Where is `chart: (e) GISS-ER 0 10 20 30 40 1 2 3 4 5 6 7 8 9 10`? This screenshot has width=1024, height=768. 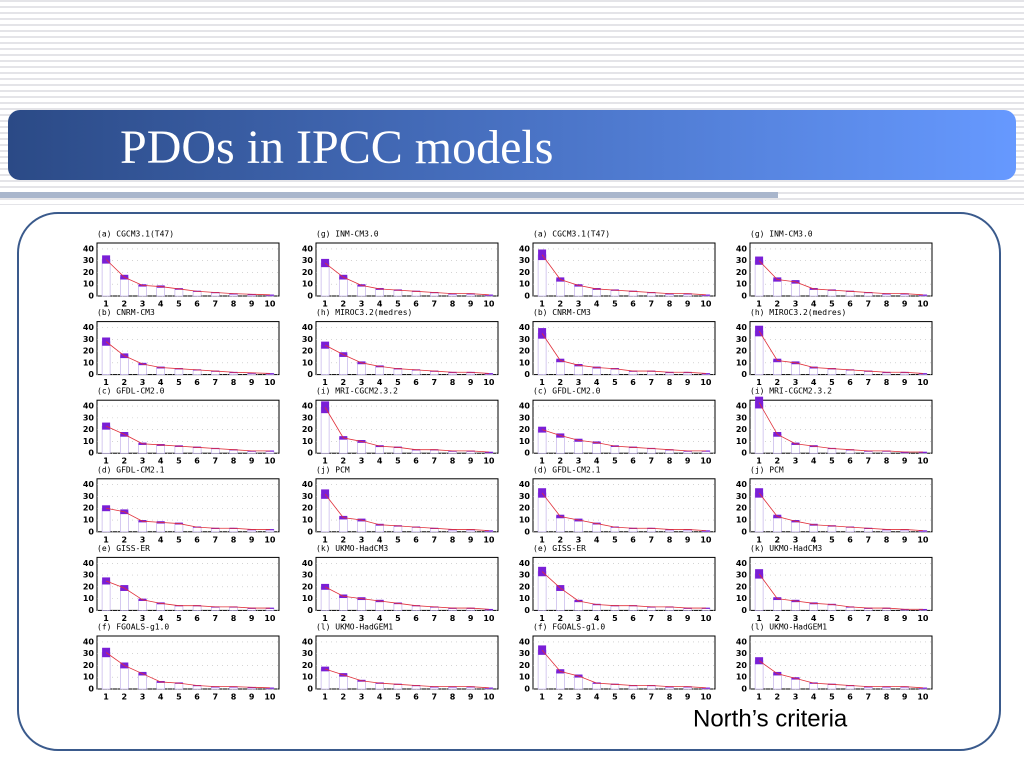
chart: (e) GISS-ER 0 10 20 30 40 1 2 3 4 5 6 7 8 9 10 is located at coordinates (181, 583).